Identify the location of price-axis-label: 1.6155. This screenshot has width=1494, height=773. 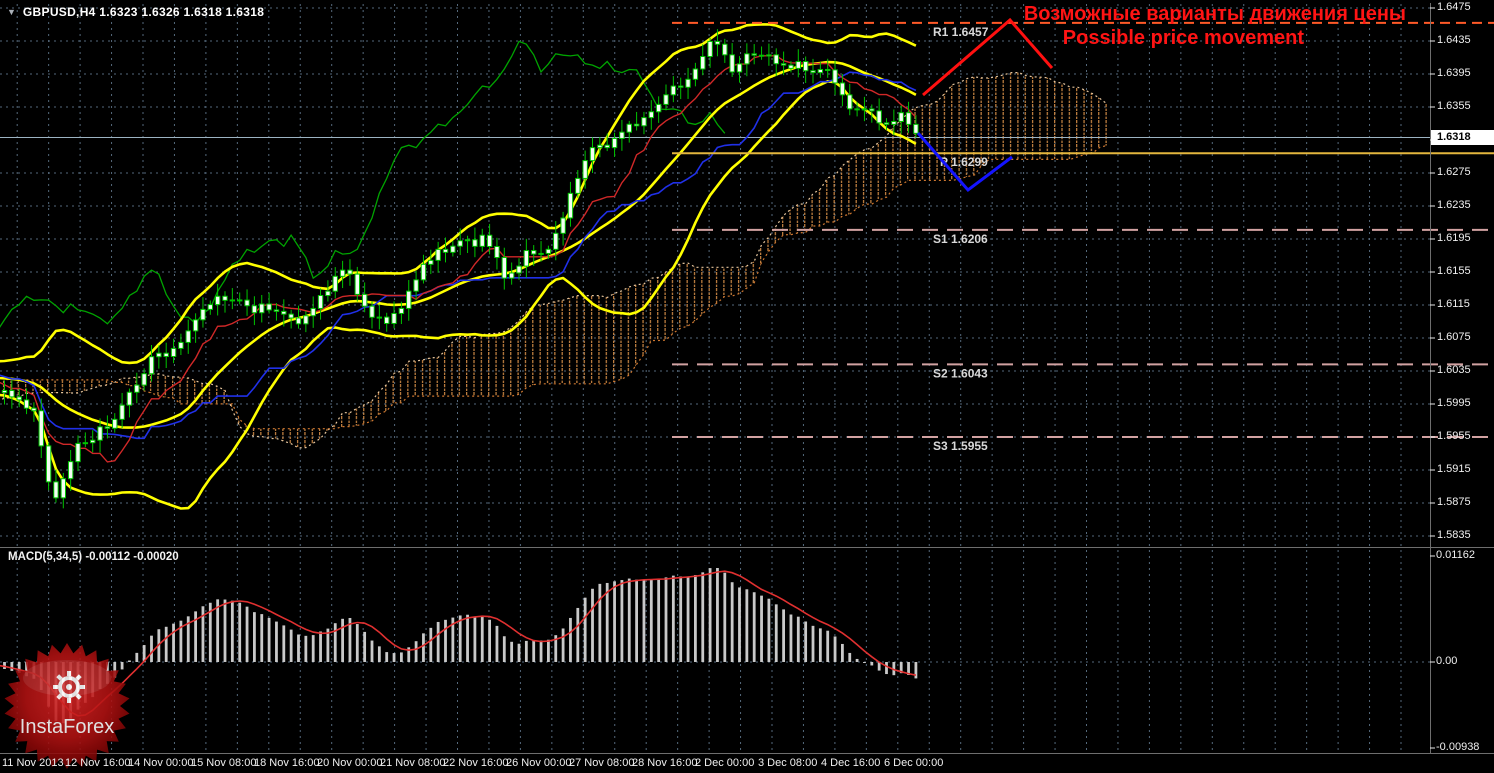
(1454, 271).